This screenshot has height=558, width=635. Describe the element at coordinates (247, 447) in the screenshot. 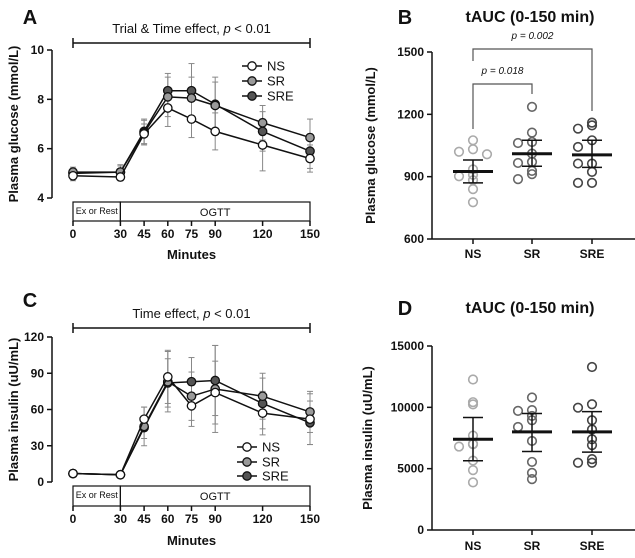

I see `legend-marker-NS` at that location.